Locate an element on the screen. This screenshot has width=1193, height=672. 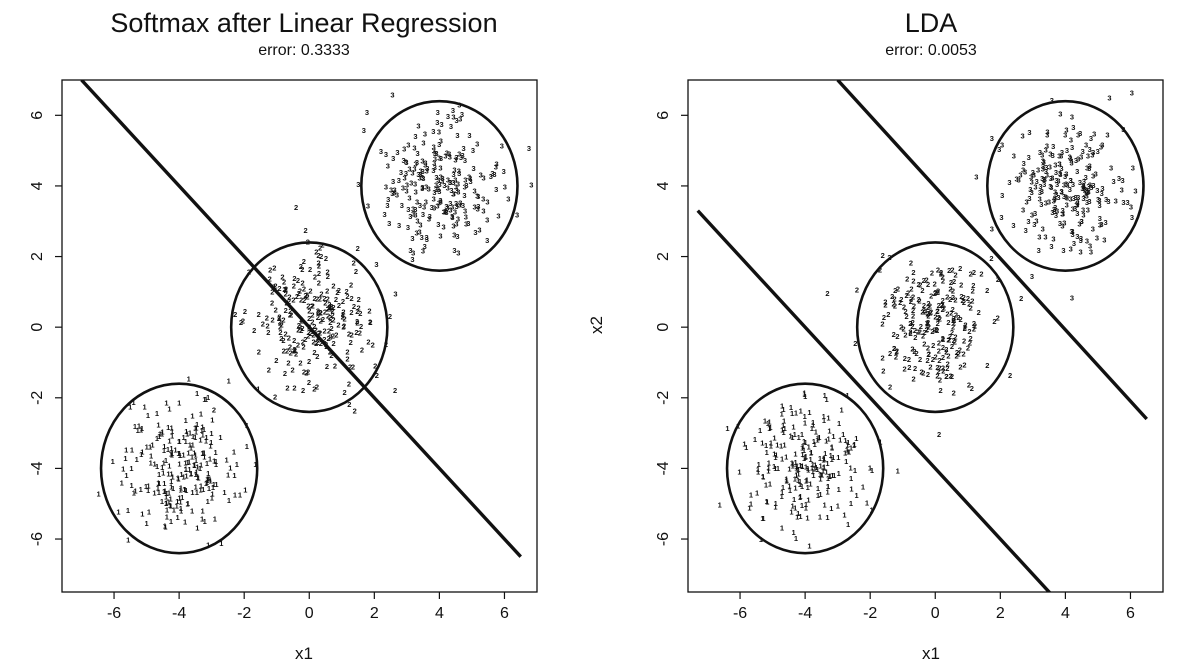
x-axis-label: x1 is located at coordinates (304, 653).